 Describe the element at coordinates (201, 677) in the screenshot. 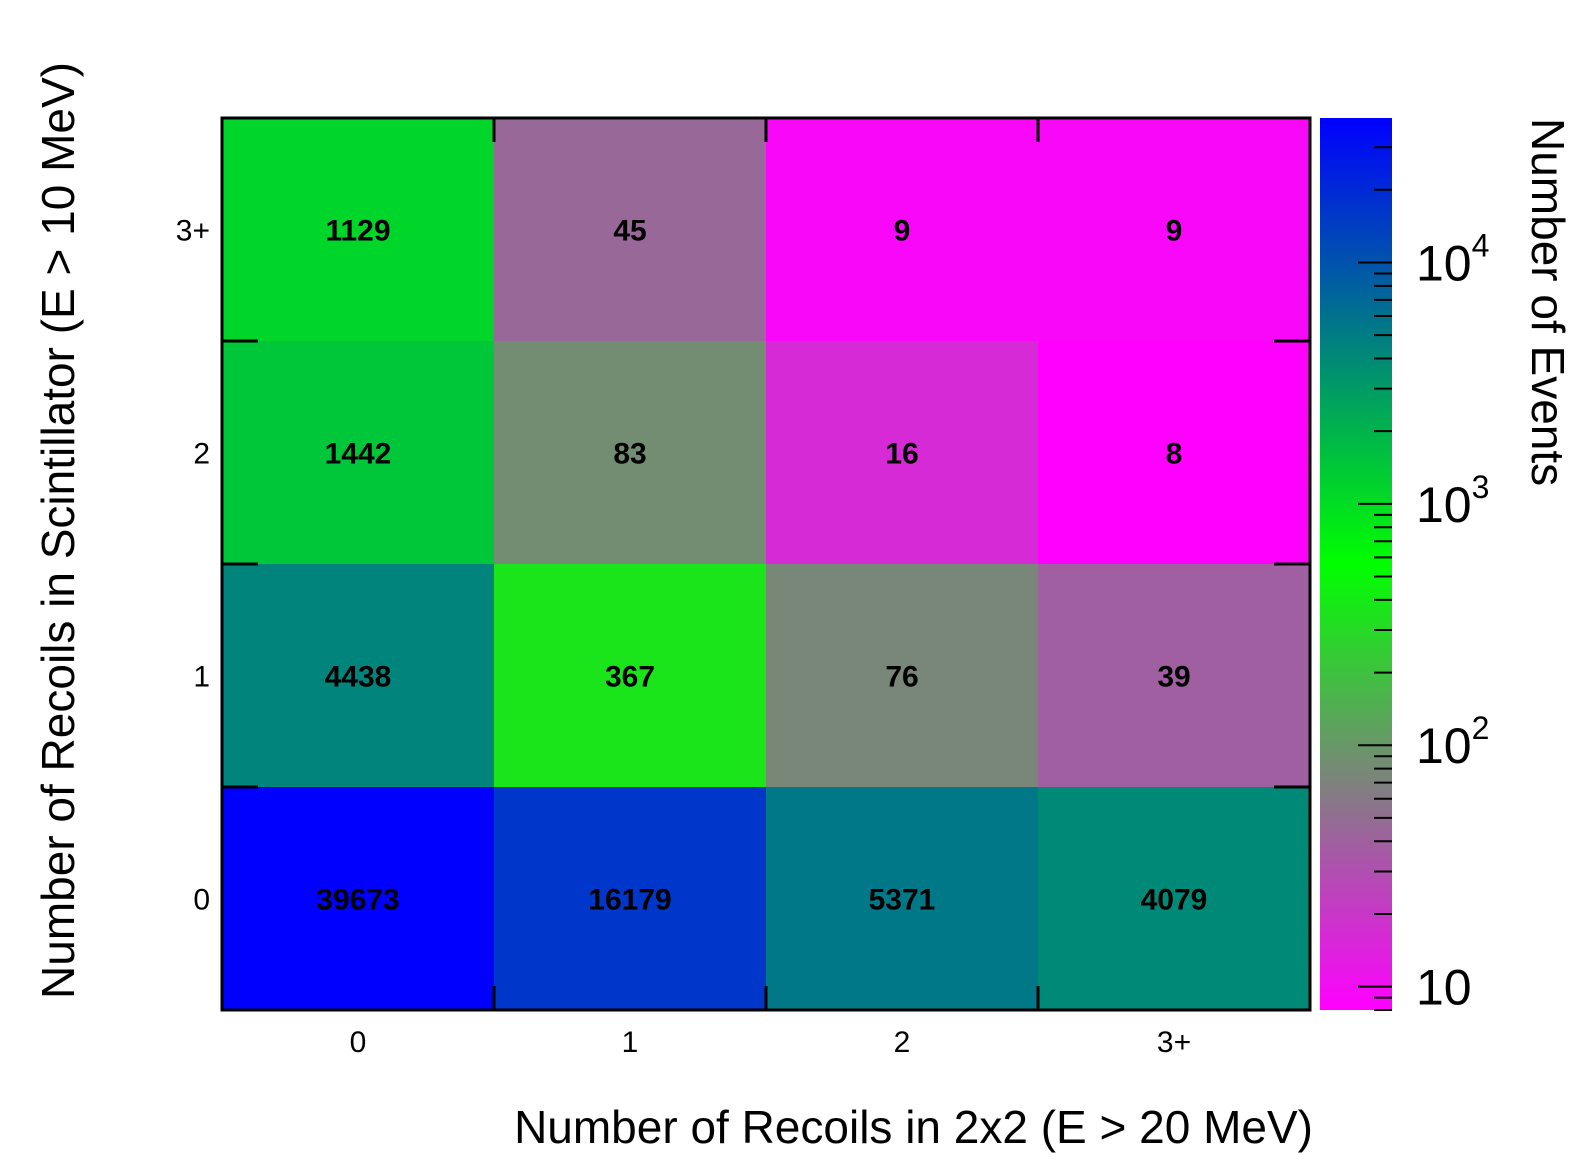

I see `y-tick-label: 1` at that location.